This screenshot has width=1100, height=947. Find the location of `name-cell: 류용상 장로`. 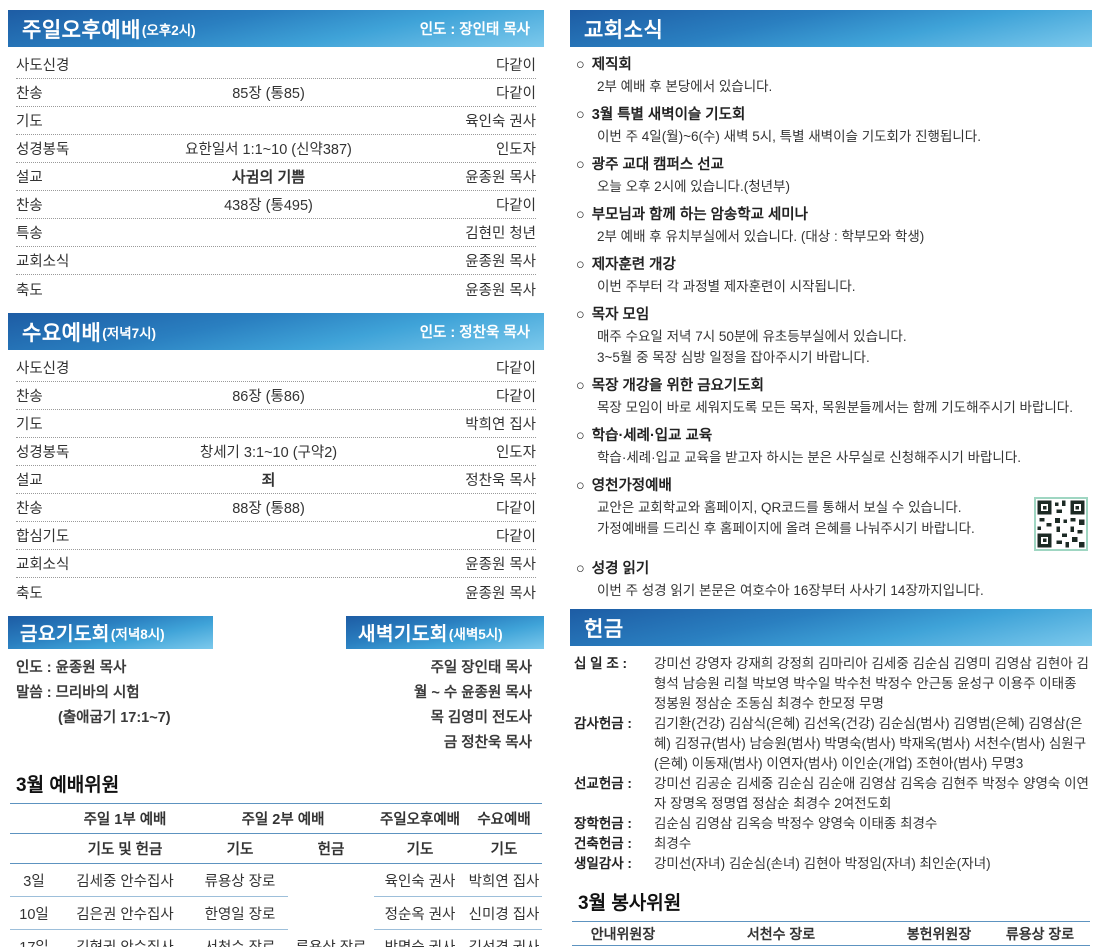

name-cell: 류용상 장로 is located at coordinates (240, 880).